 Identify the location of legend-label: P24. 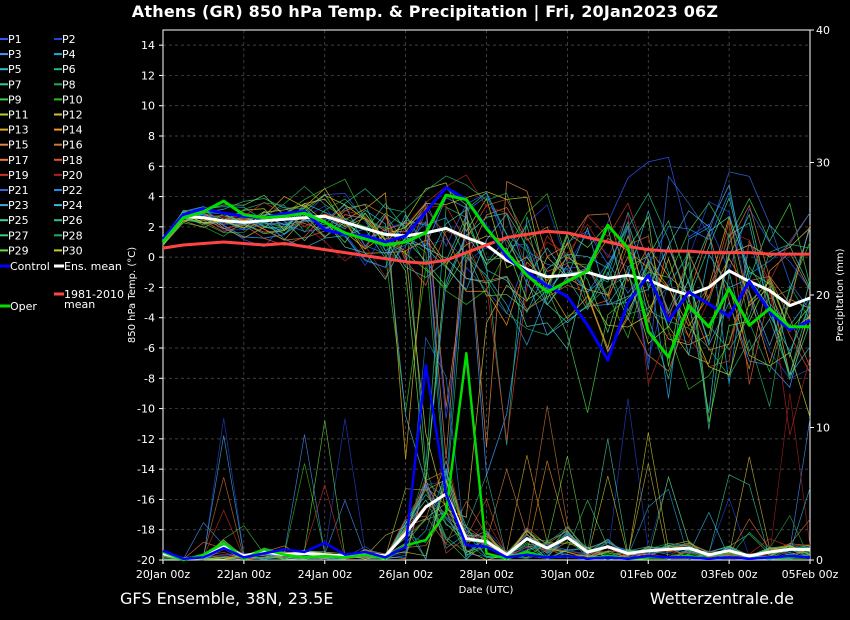
(72, 205).